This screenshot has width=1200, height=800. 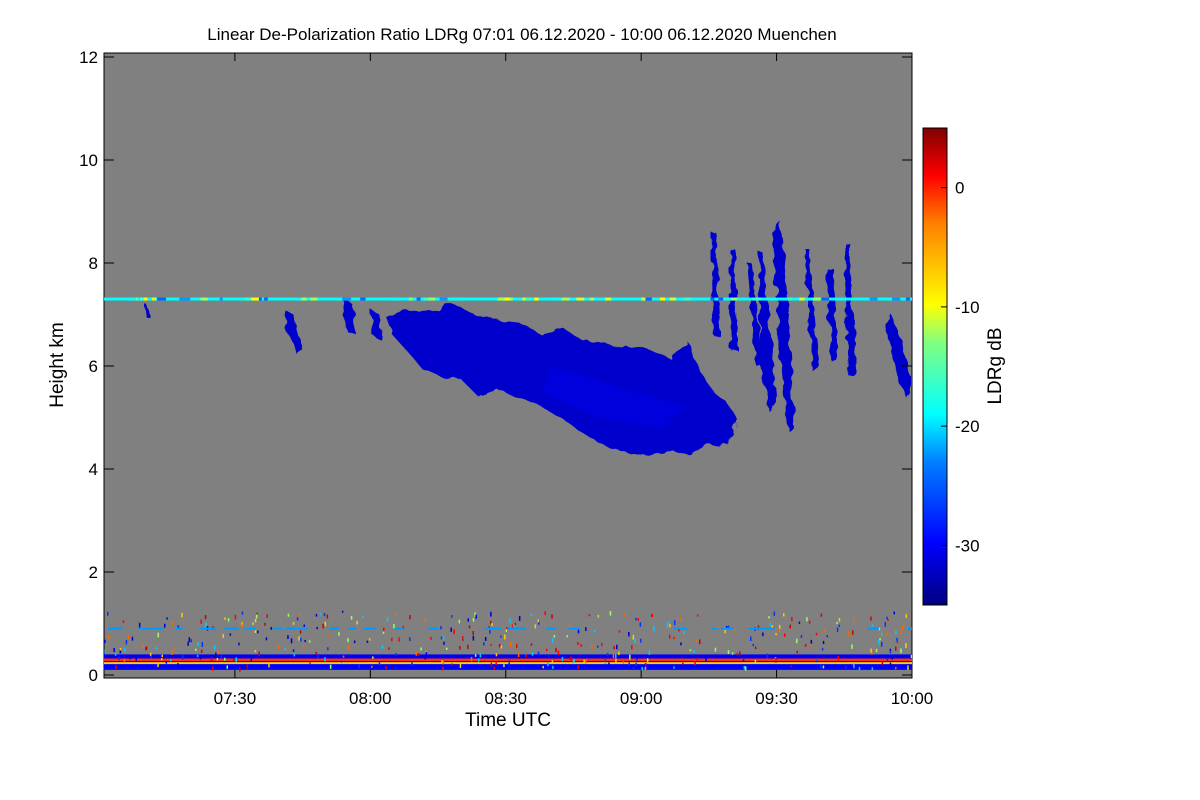 What do you see at coordinates (935, 366) in the screenshot?
I see `colorbar` at bounding box center [935, 366].